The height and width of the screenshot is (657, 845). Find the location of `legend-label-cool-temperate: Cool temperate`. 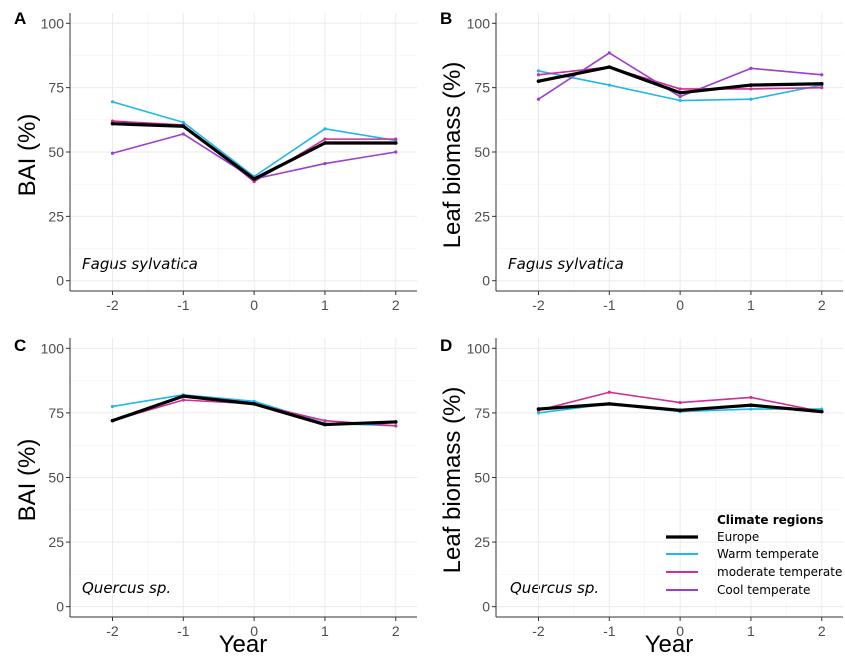

legend-label-cool-temperate: Cool temperate is located at coordinates (763, 590).